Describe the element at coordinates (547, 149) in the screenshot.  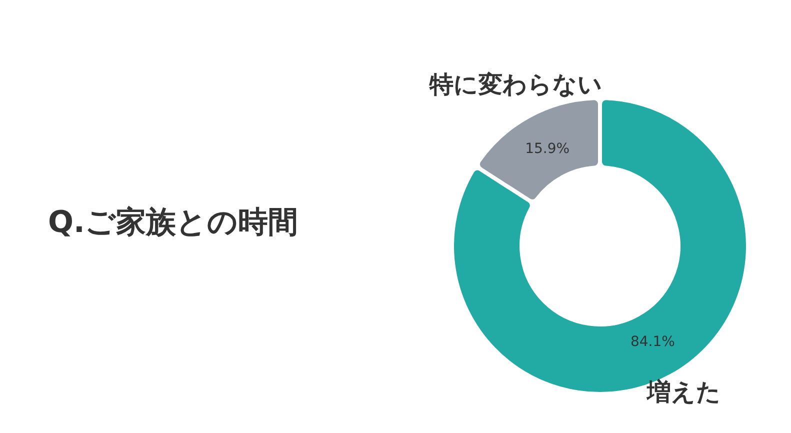
I see `data-label: 15.9%` at that location.